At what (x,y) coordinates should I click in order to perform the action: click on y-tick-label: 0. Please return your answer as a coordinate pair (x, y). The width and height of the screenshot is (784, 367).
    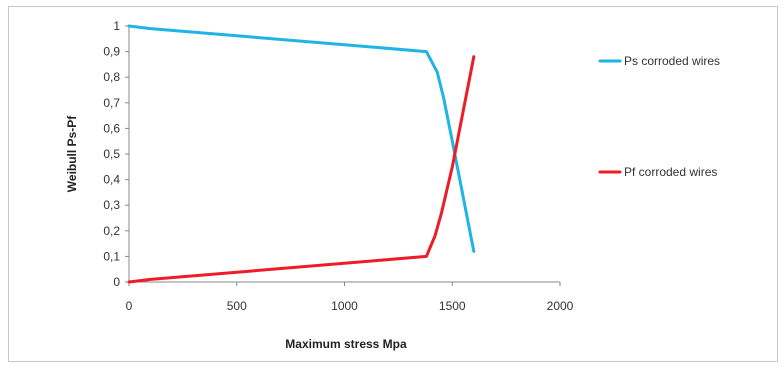
    Looking at the image, I should click on (116, 282).